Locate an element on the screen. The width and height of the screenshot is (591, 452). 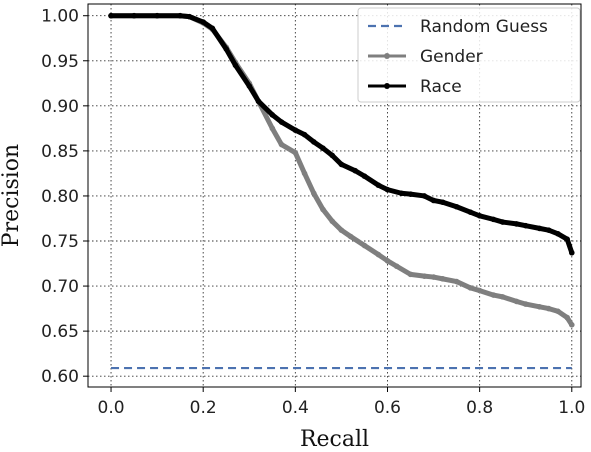
y-tick-label: 0.85 is located at coordinates (60, 152).